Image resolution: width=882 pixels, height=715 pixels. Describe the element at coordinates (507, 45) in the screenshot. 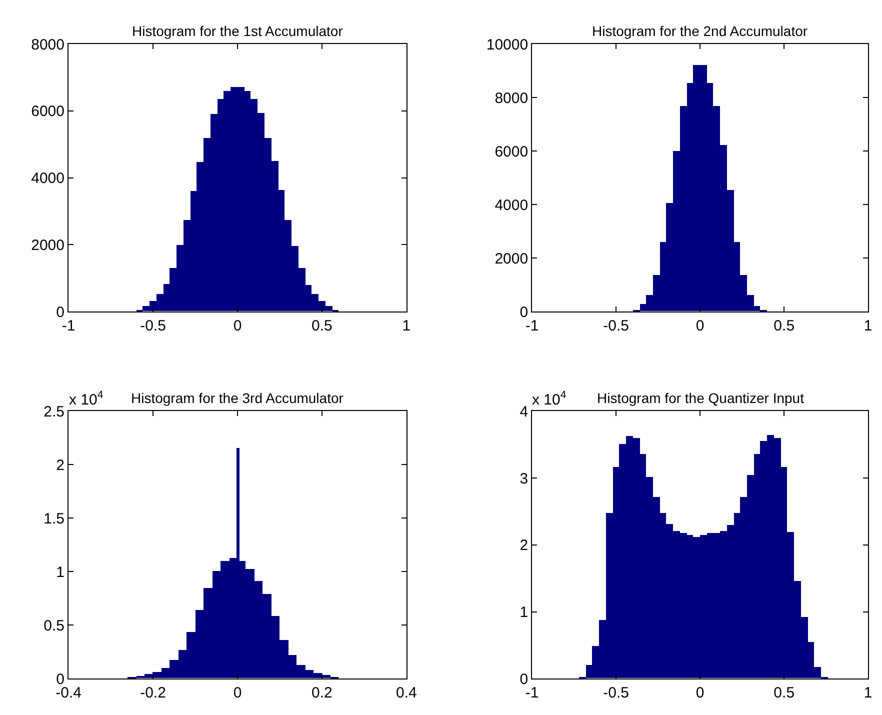

I see `y-tick-label: 10000` at that location.